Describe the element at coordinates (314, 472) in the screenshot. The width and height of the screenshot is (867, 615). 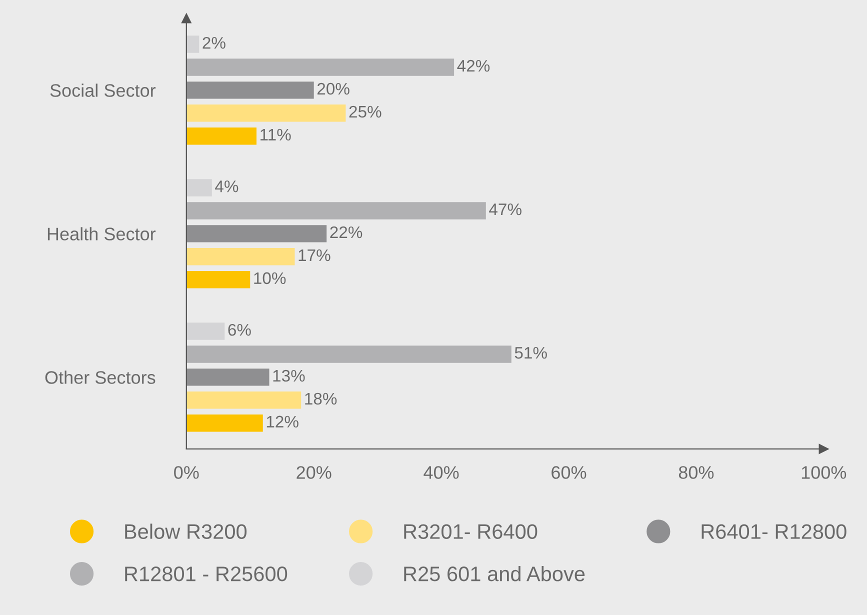
I see `x-tick-label: 20%` at that location.